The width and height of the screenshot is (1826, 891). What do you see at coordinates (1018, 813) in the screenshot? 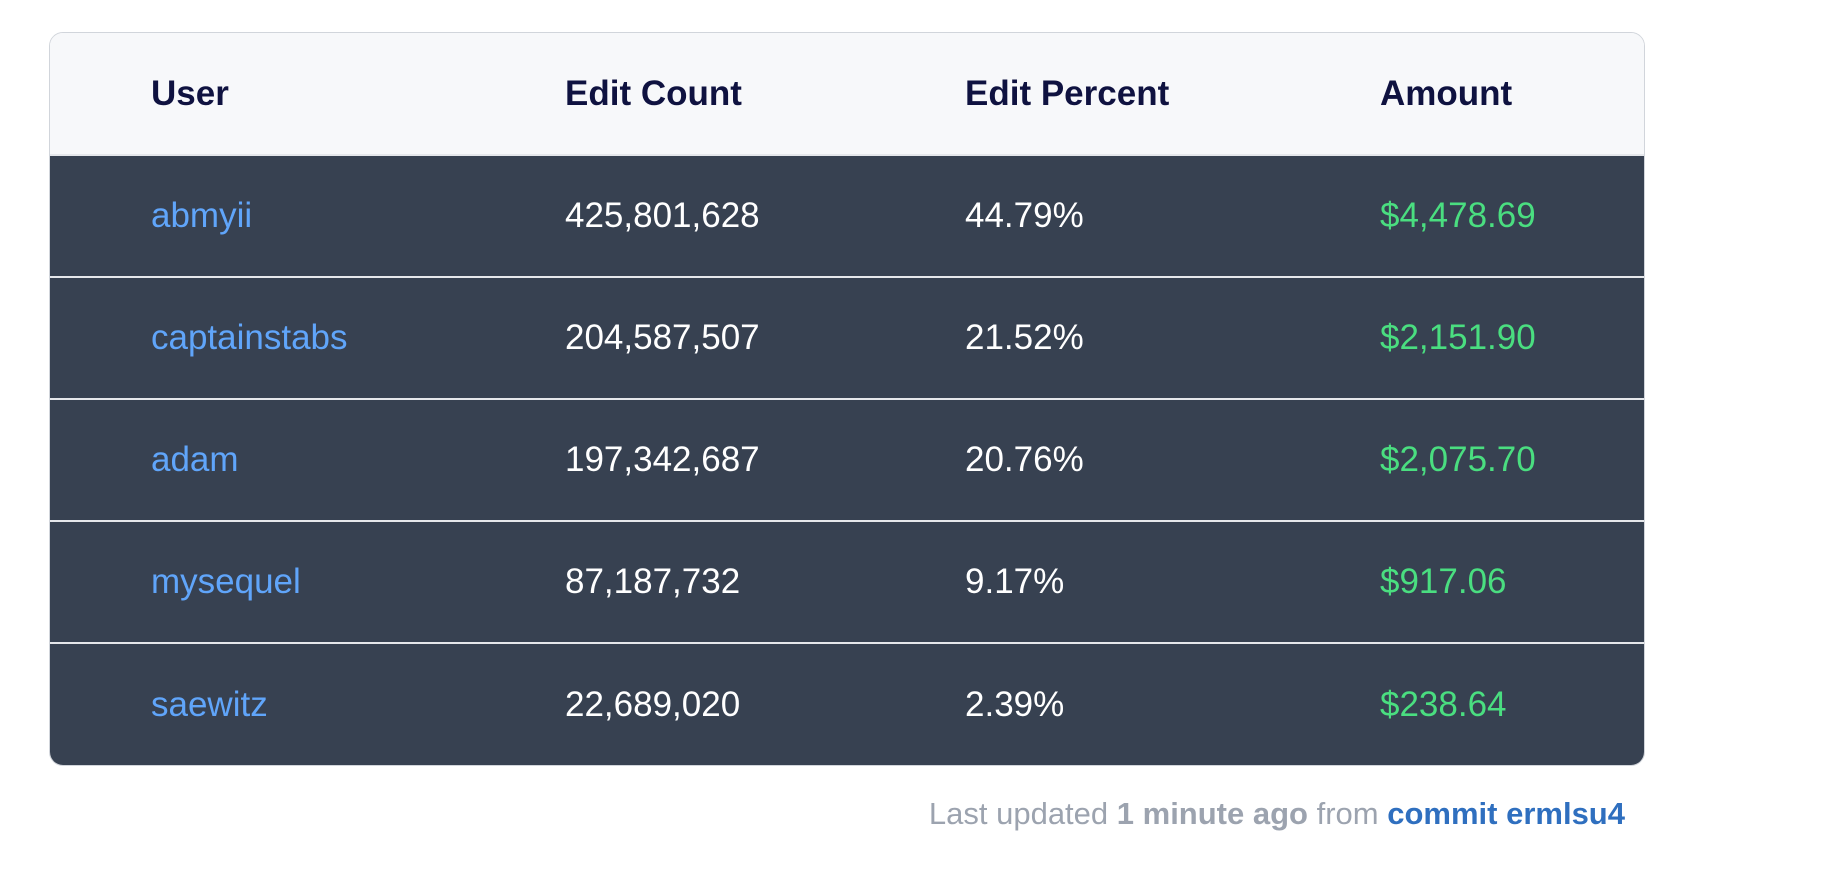
I see `footer-text: Last updated` at bounding box center [1018, 813].